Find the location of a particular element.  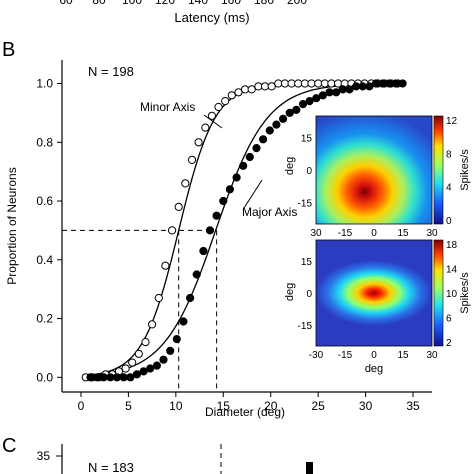

inset-top-x-ticks: 30 -15 0 15 30 is located at coordinates (374, 233).